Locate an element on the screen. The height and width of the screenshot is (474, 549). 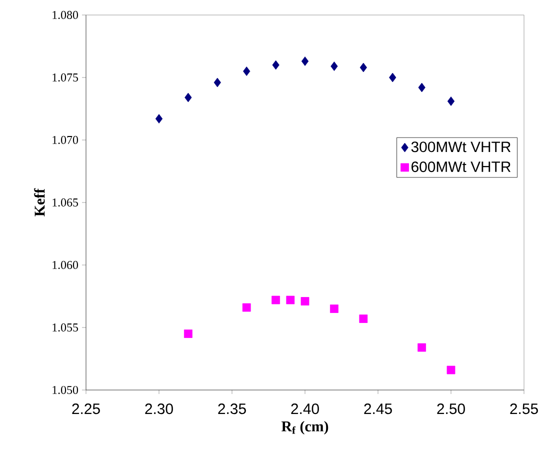
y-tick-label: 1.080 is located at coordinates (65, 15).